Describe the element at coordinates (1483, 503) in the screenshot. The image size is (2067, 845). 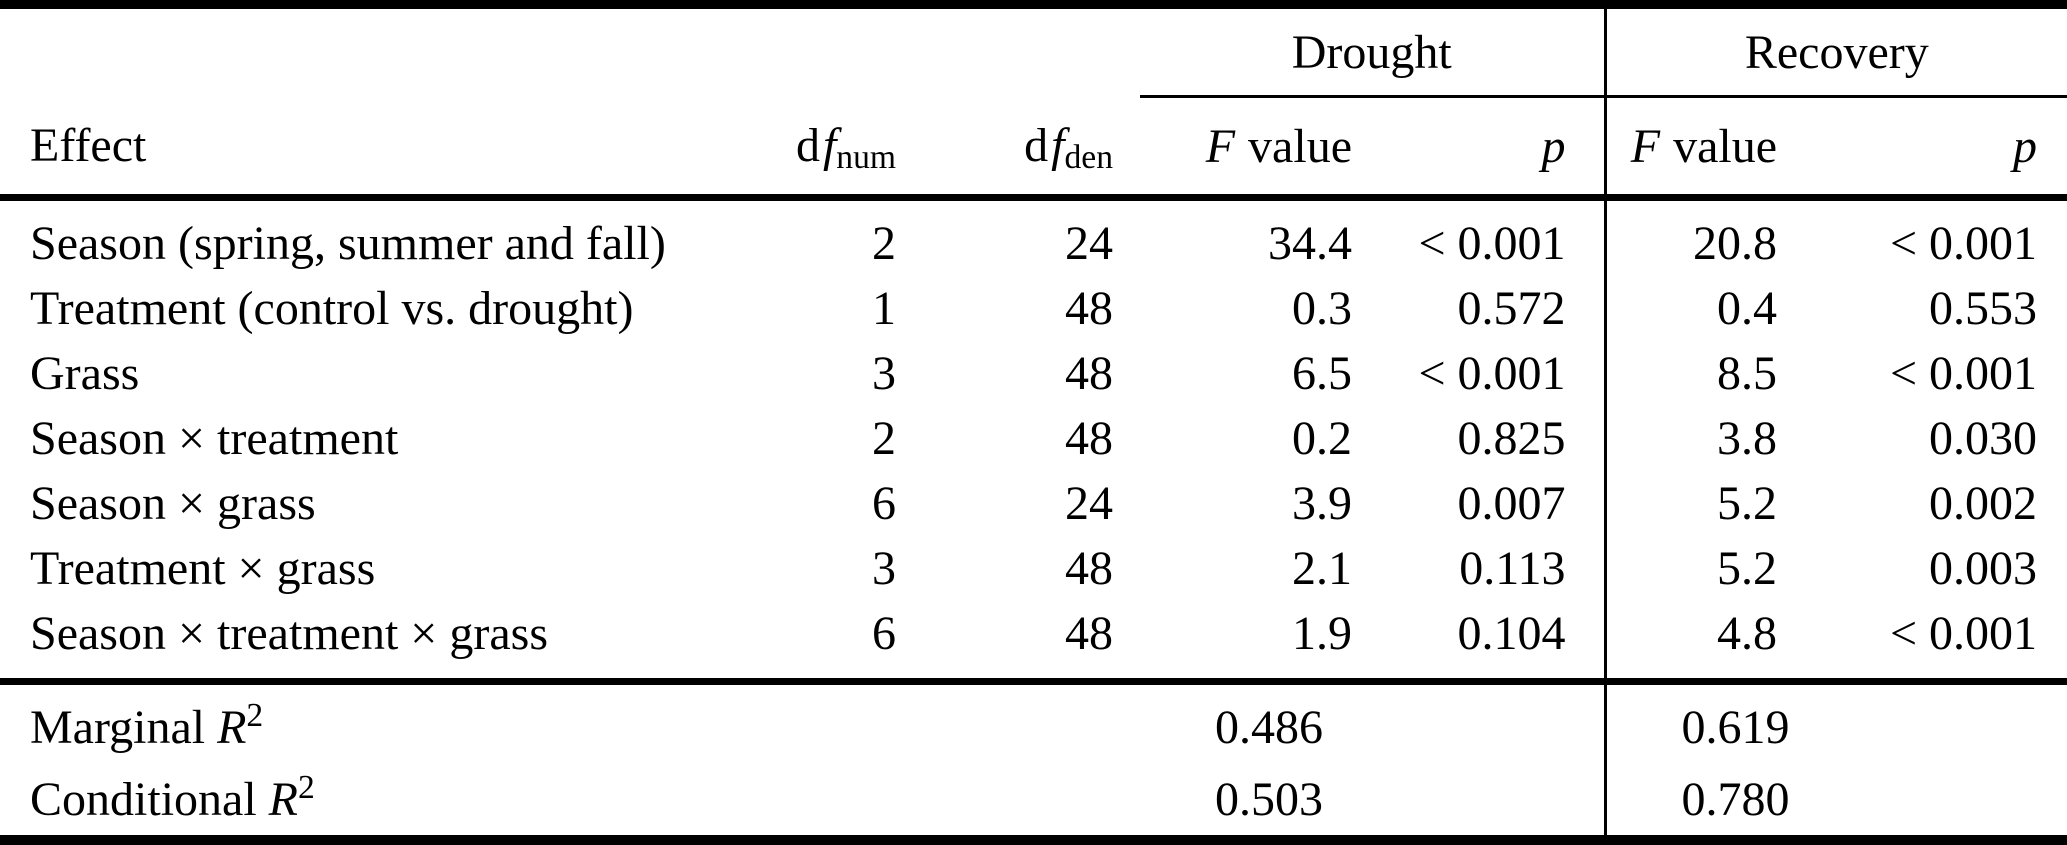
I see `drought-p-cell: 0.007` at that location.